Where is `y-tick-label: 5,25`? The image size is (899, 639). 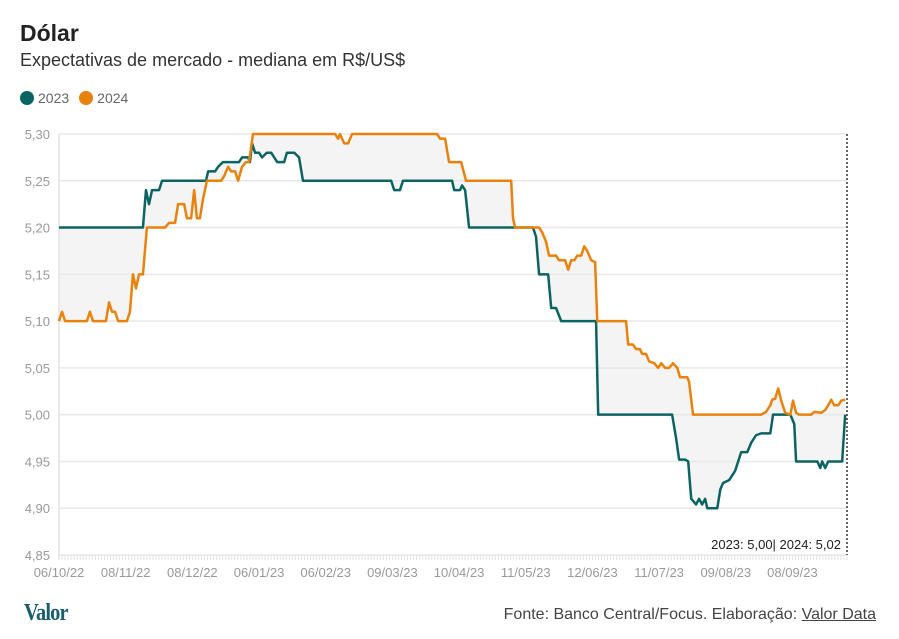
y-tick-label: 5,25 is located at coordinates (37, 181).